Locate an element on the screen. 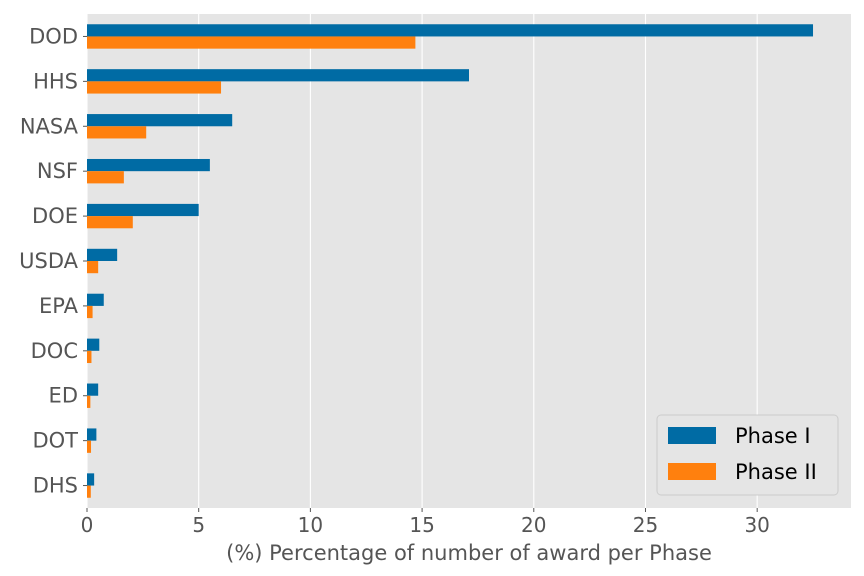  x-tick-label: 10 is located at coordinates (310, 525).